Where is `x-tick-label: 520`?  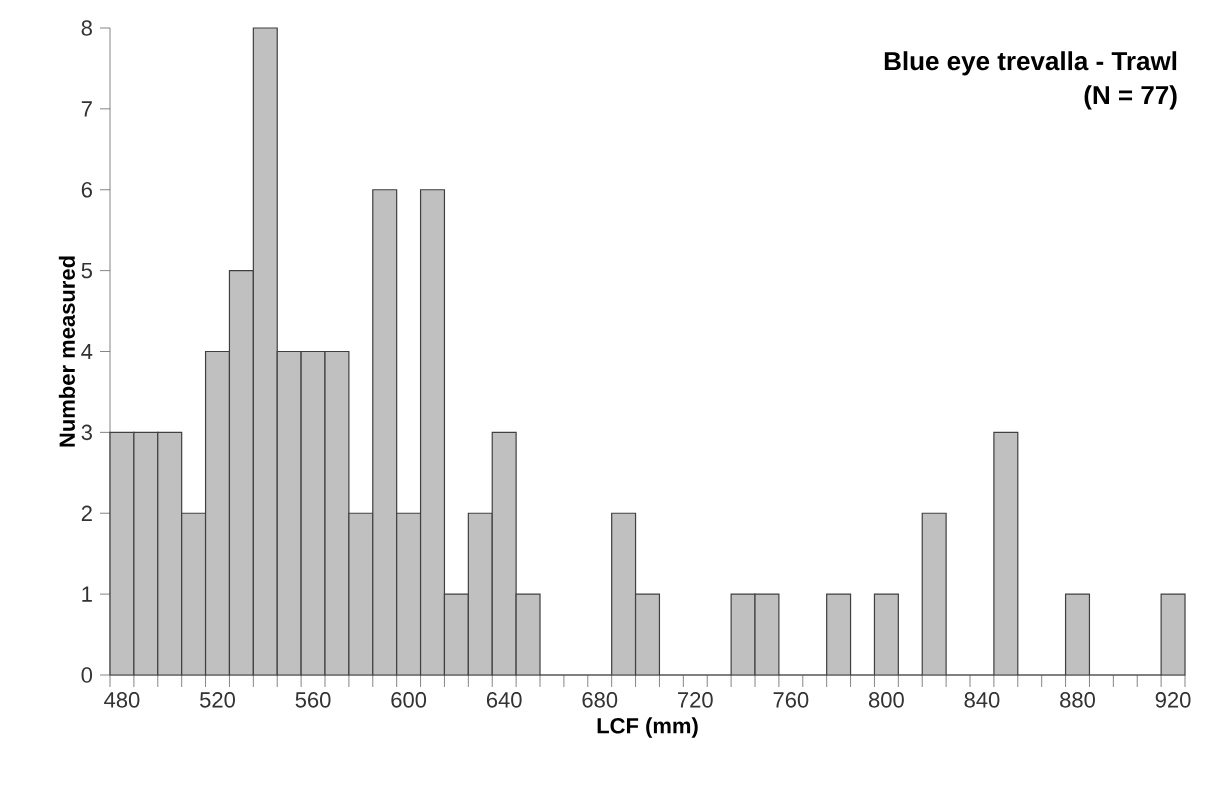 x-tick-label: 520 is located at coordinates (217, 700).